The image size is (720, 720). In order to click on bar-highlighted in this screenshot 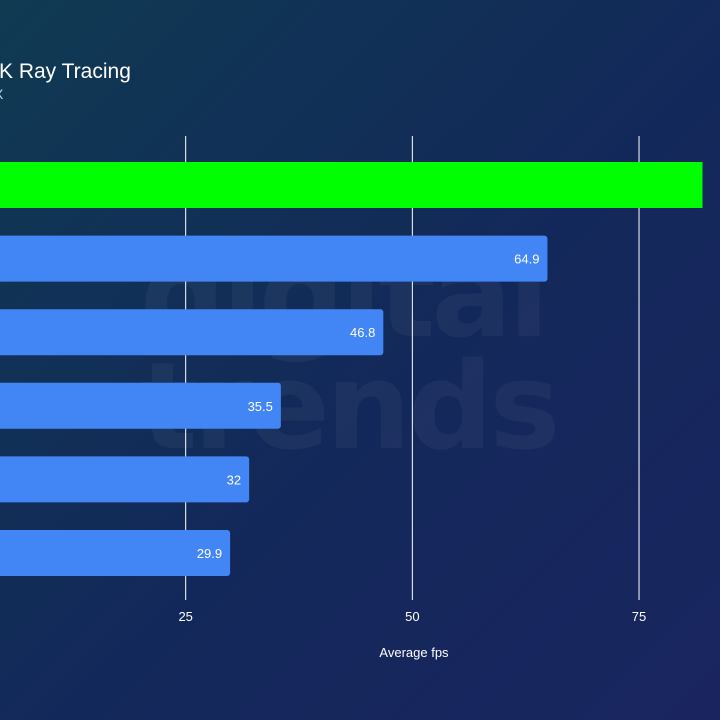, I will do `click(351, 185)`.